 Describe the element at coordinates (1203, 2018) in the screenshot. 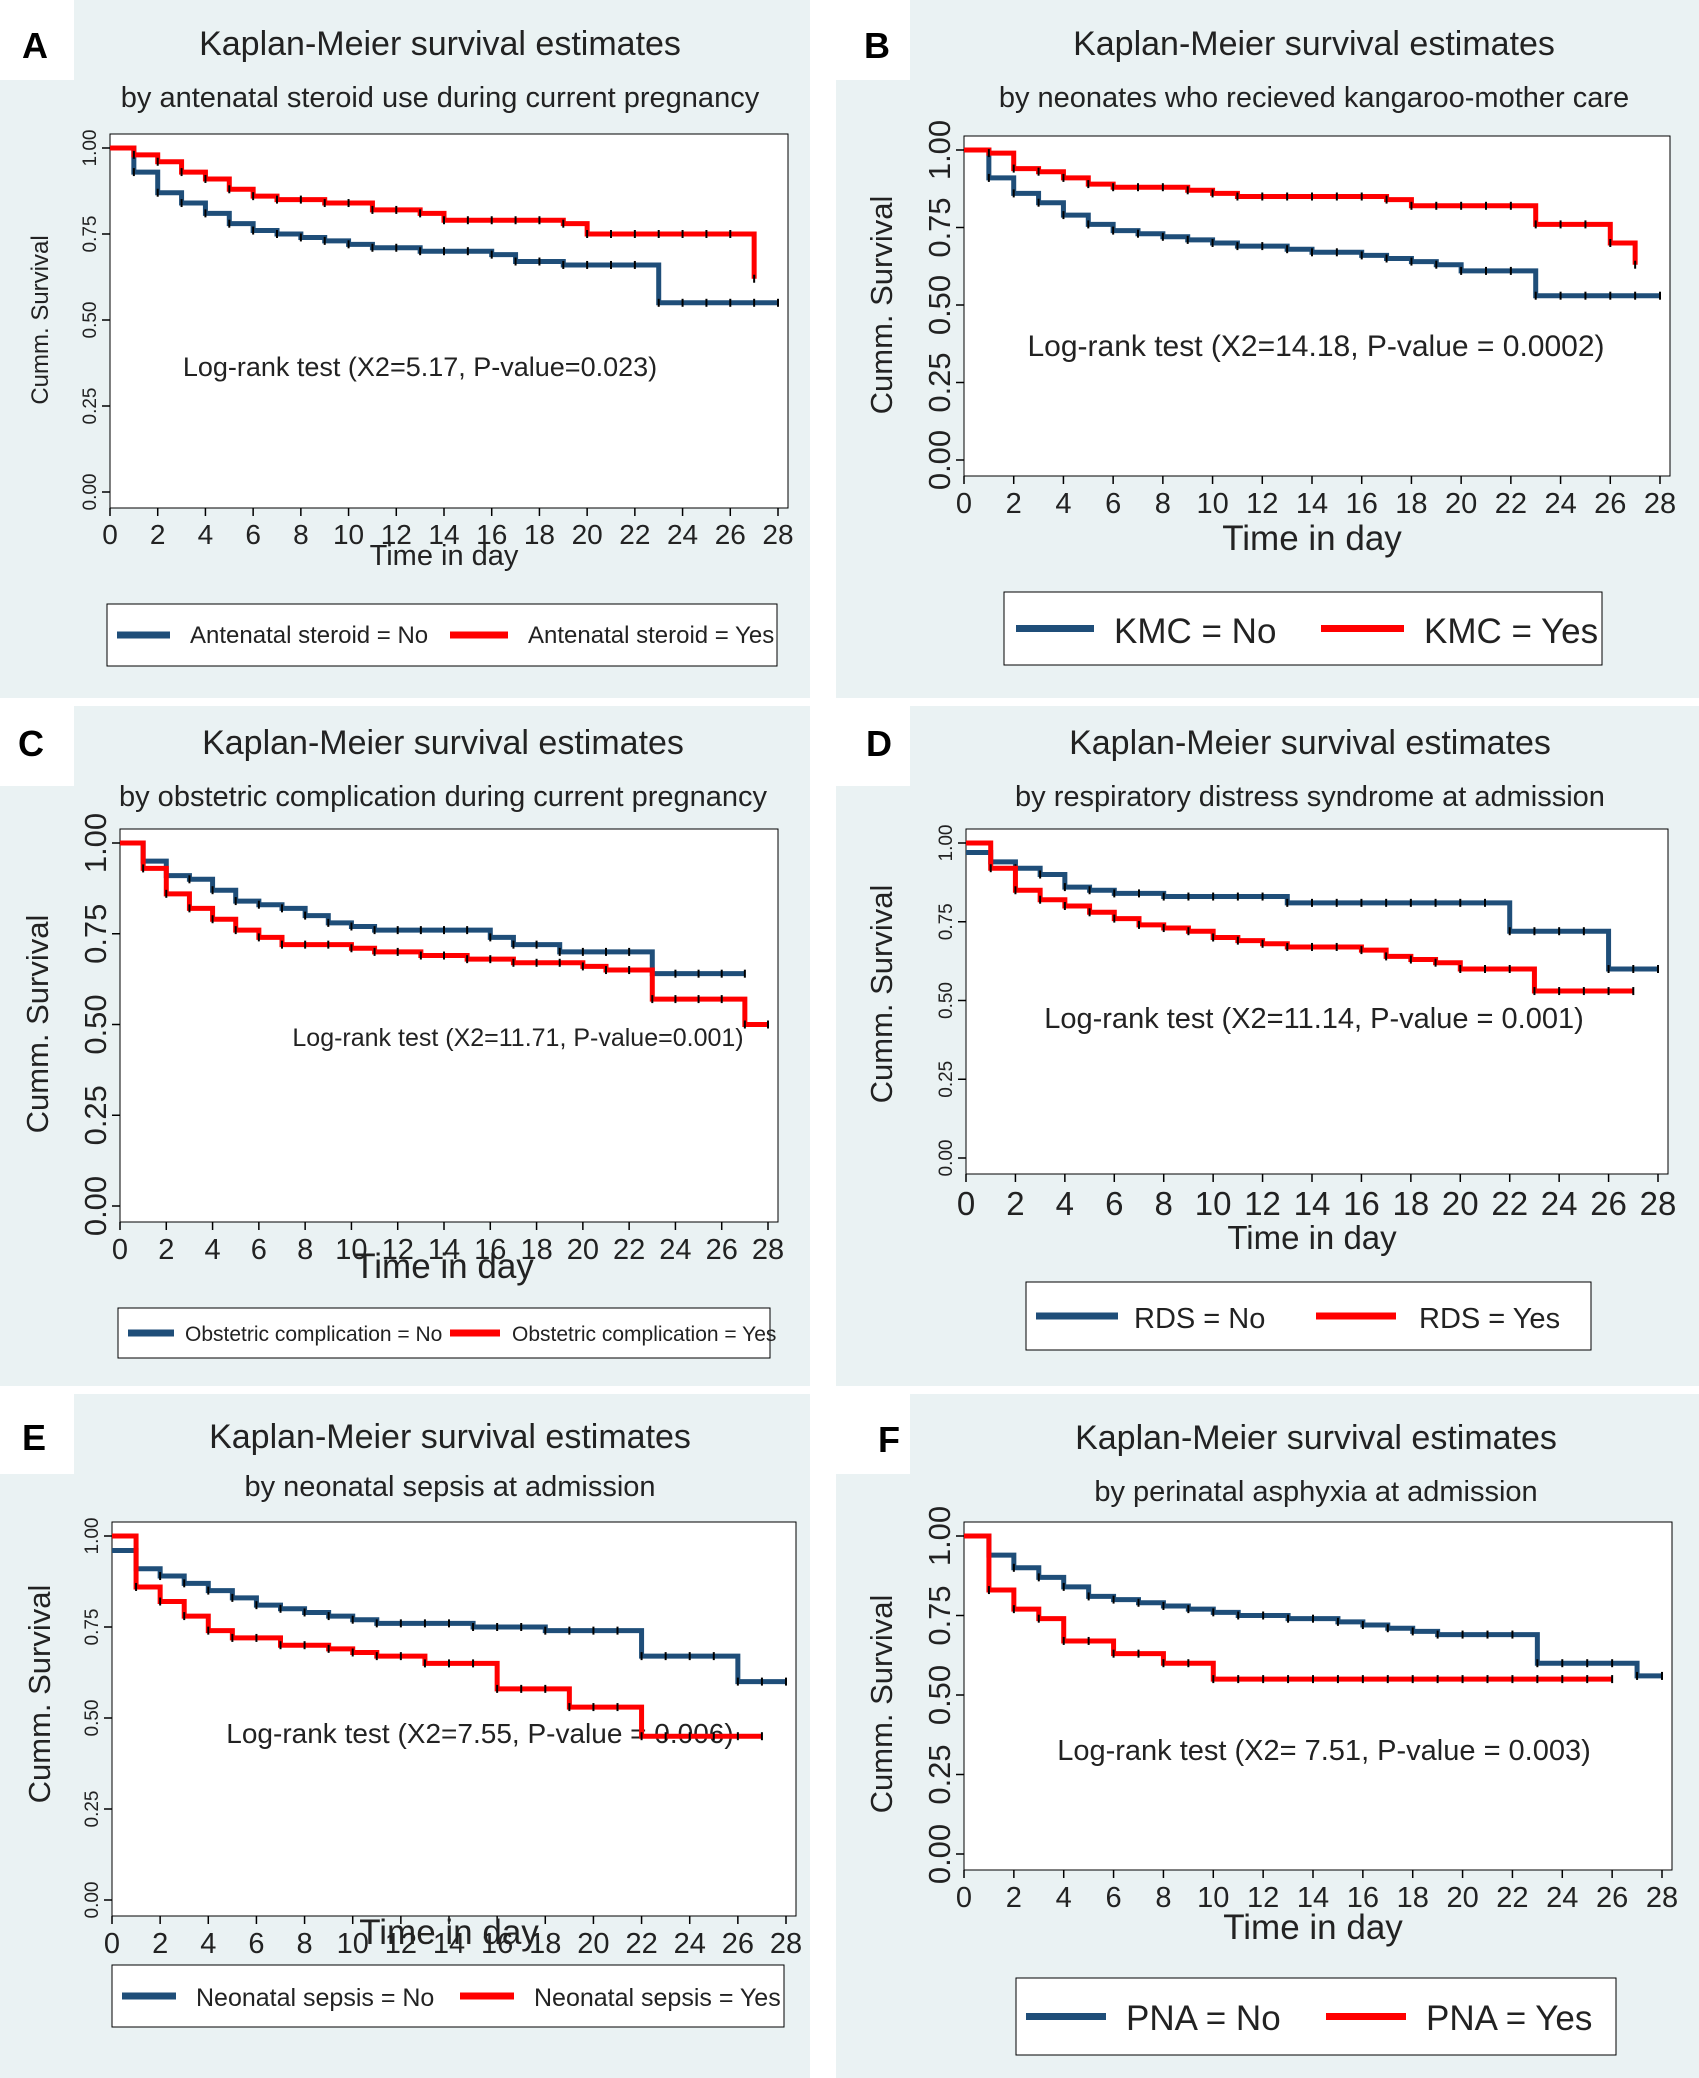

I see `legend-label-no: PNA = No` at that location.